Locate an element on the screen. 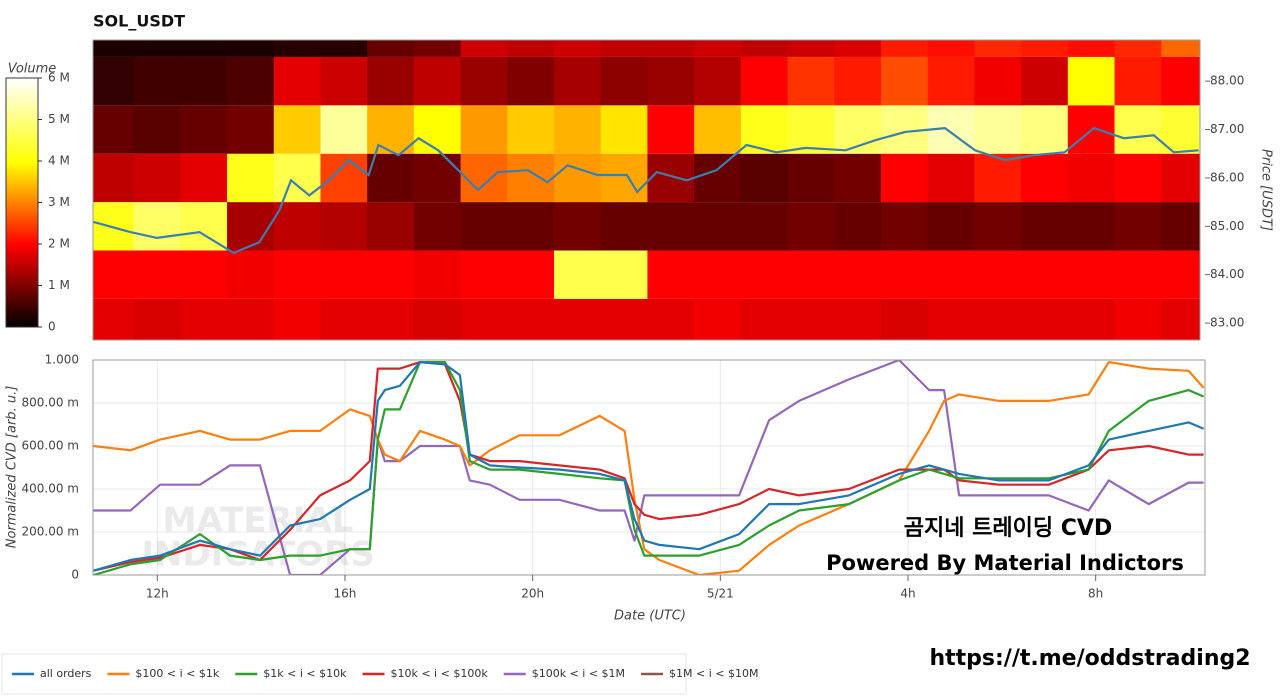 Image resolution: width=1280 pixels, height=696 pixels. x-axis-title: Date (UTC) is located at coordinates (650, 616).